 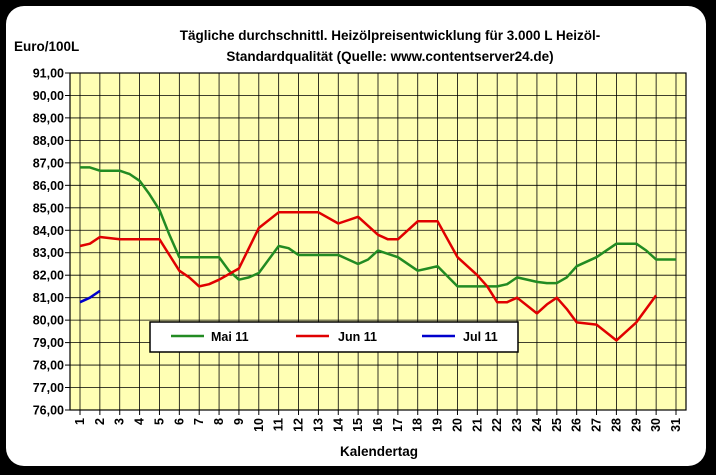 I want to click on legend-label-jul: Jul 11, so click(x=480, y=337).